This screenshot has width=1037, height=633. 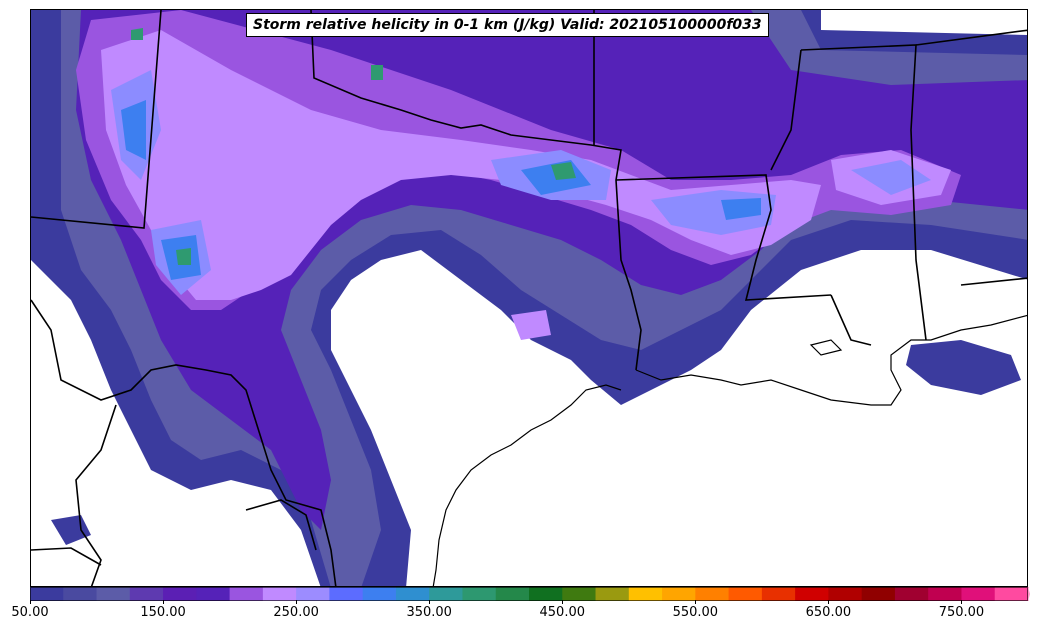 I want to click on colorbar-tick-label: 550.00, so click(x=695, y=612).